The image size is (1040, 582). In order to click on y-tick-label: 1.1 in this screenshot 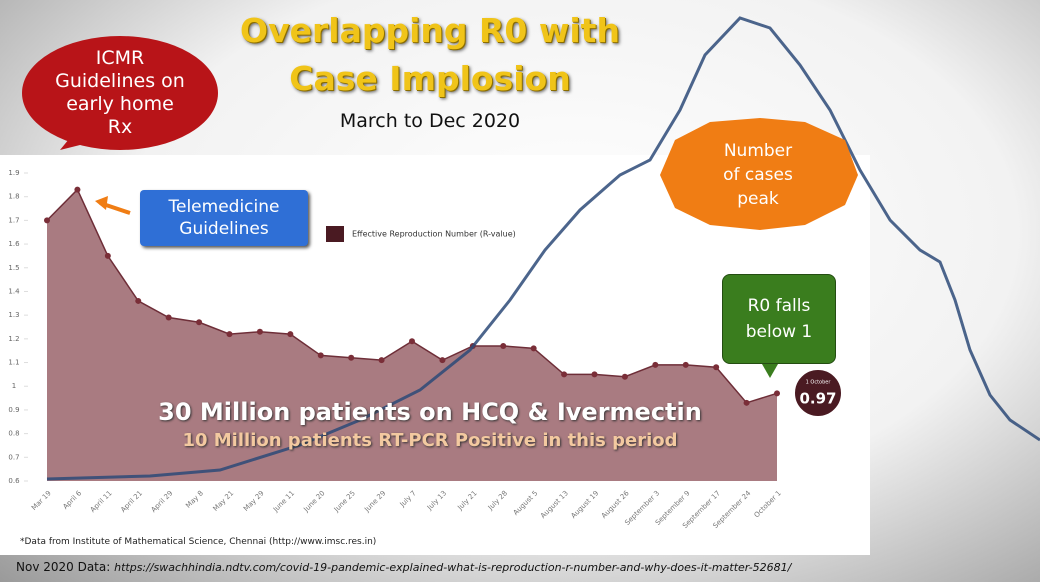, I will do `click(13, 363)`.